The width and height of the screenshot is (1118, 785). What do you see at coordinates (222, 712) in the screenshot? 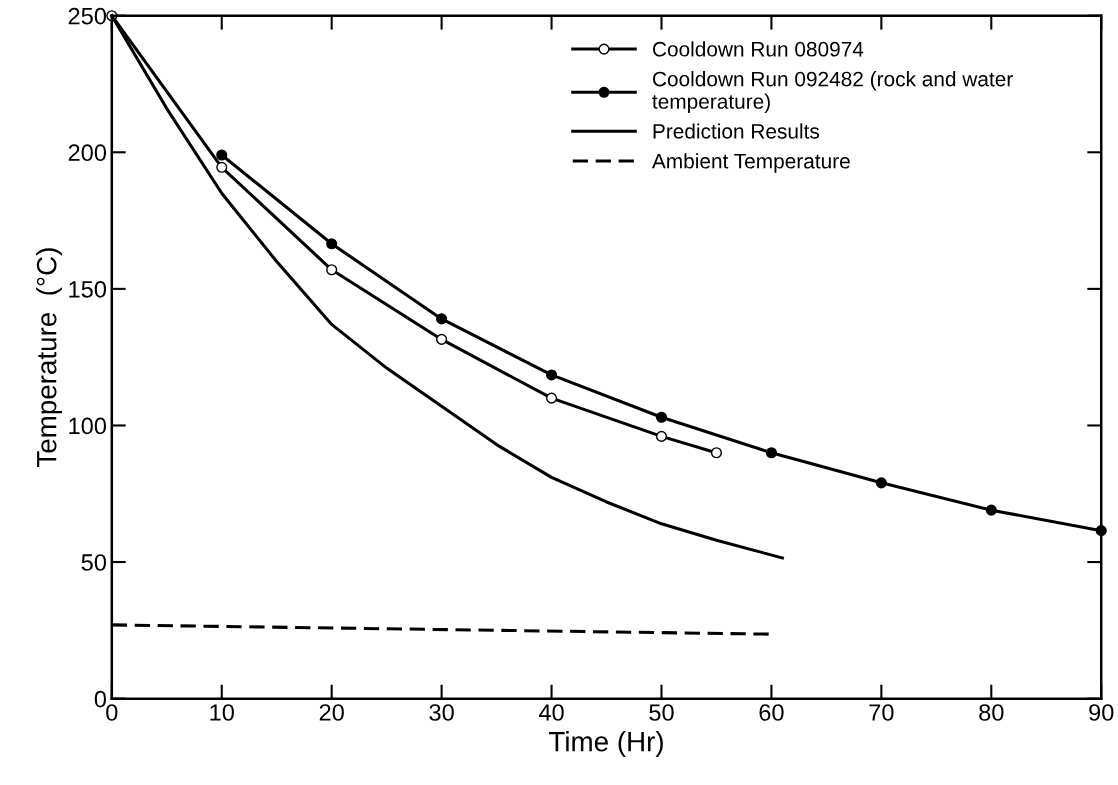
I see `x-tick-label: 10` at bounding box center [222, 712].